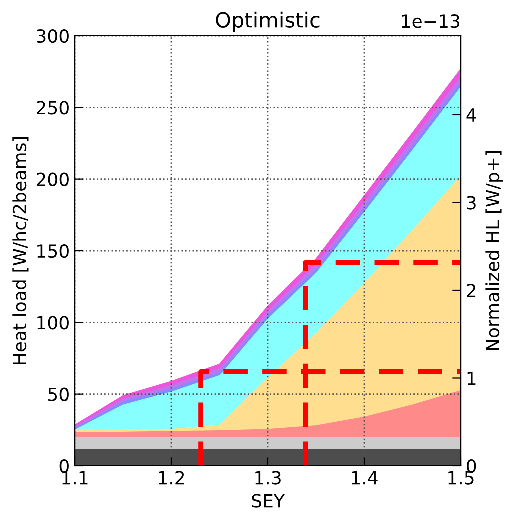 This screenshot has width=528, height=523. Describe the element at coordinates (268, 478) in the screenshot. I see `x-tick-label: 1.3` at that location.